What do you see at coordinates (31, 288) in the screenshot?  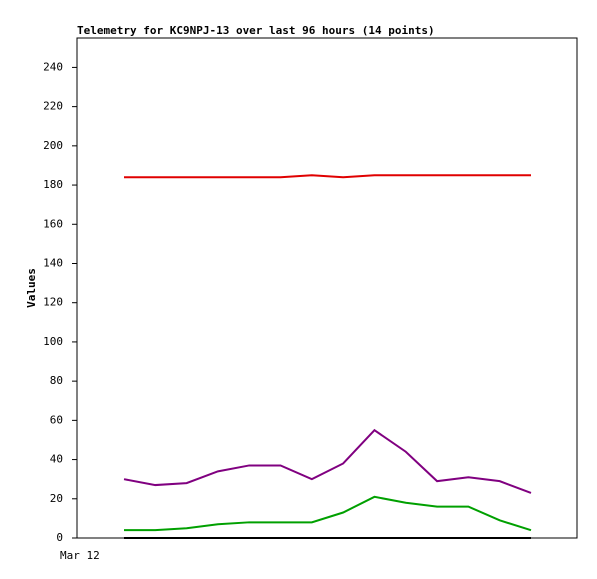 I see `y-axis-label: Values` at bounding box center [31, 288].